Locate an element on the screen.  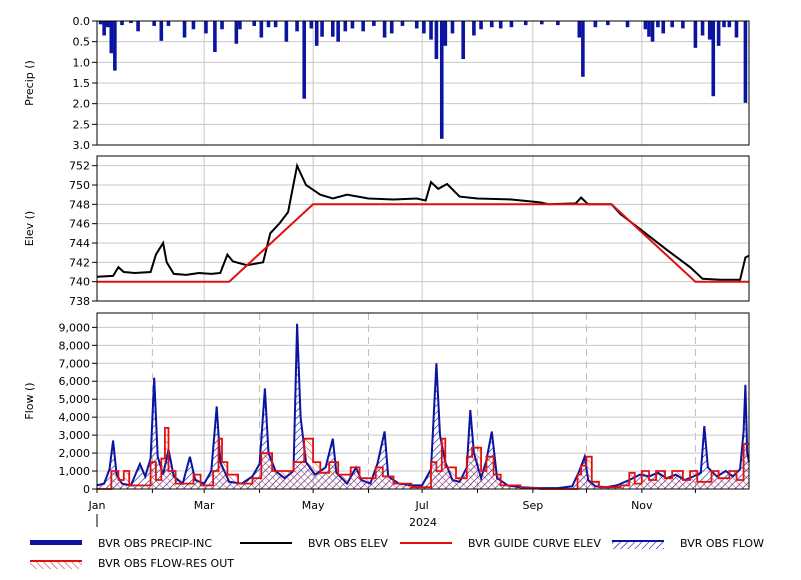
legend-item: BVR OBS PRECIP-INC is located at coordinates (121, 543).